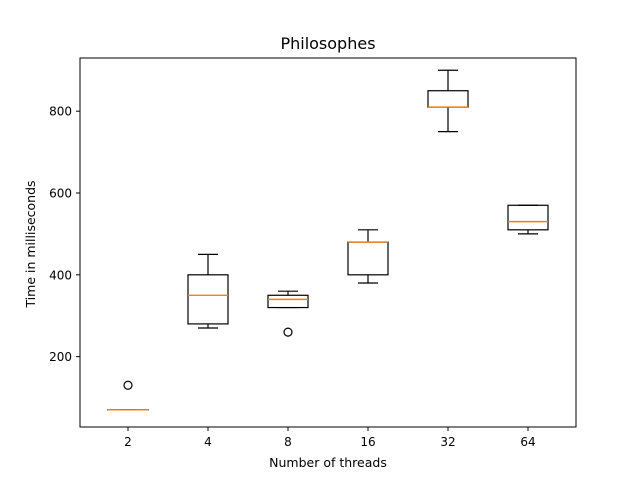  Describe the element at coordinates (60, 275) in the screenshot. I see `y-tick-label: 400` at that location.